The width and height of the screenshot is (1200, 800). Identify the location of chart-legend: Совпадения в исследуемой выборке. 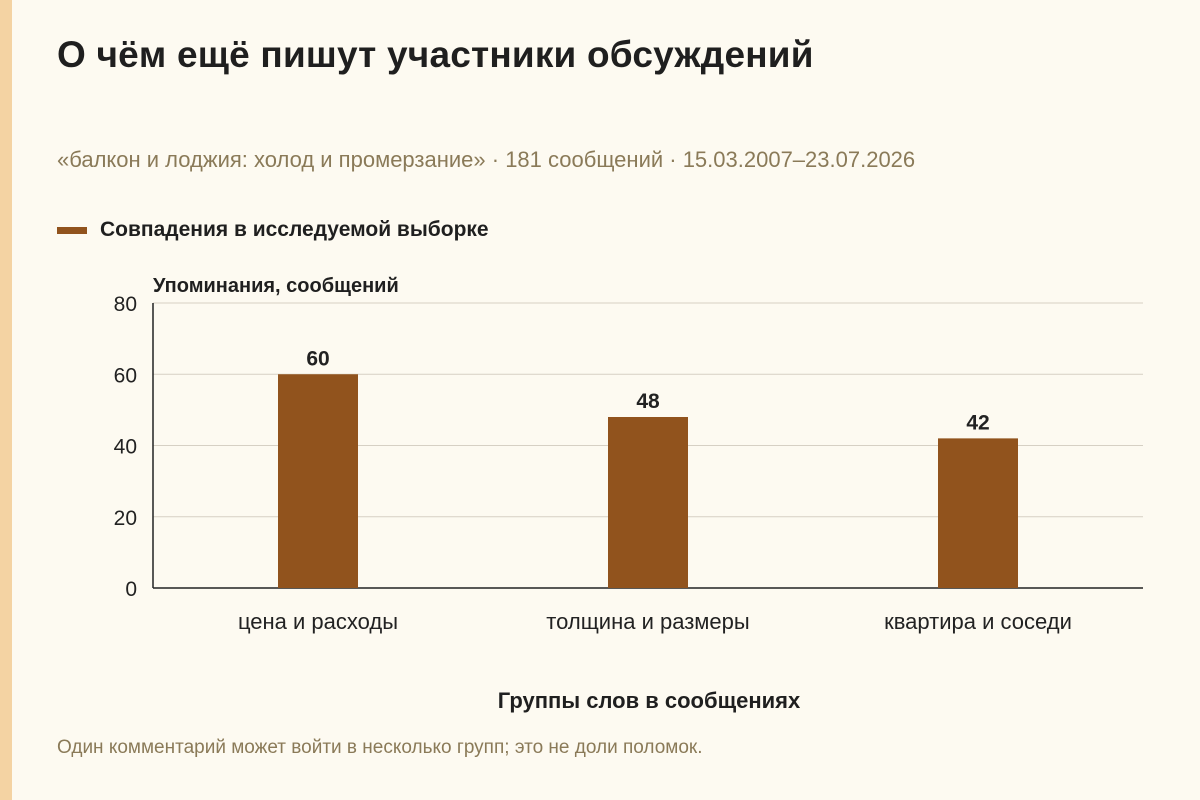
(273, 230).